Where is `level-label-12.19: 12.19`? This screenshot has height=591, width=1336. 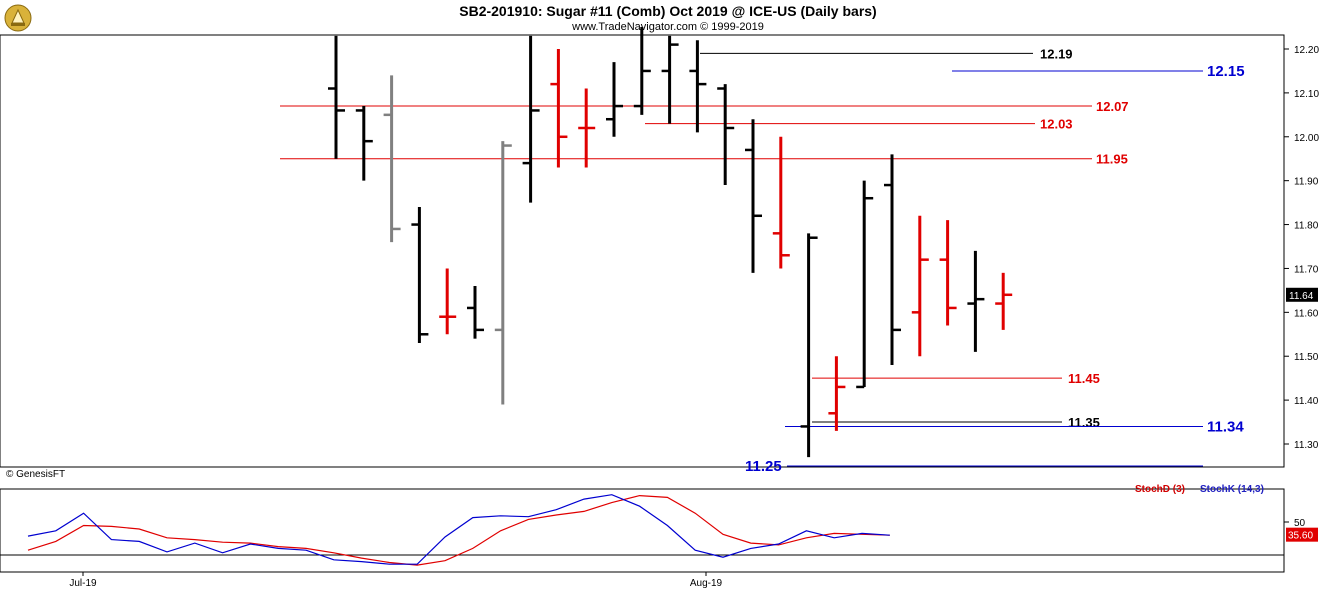
level-label-12.19: 12.19 is located at coordinates (1056, 53).